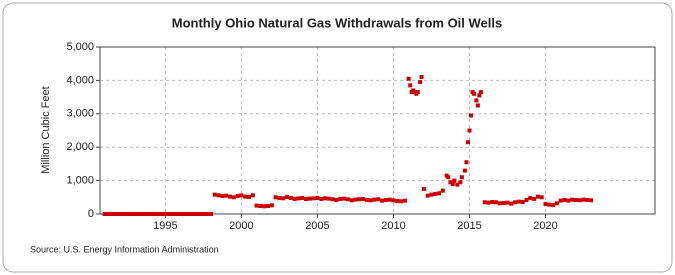 The width and height of the screenshot is (675, 275). What do you see at coordinates (545, 226) in the screenshot?
I see `x-tick-label: 2020` at bounding box center [545, 226].